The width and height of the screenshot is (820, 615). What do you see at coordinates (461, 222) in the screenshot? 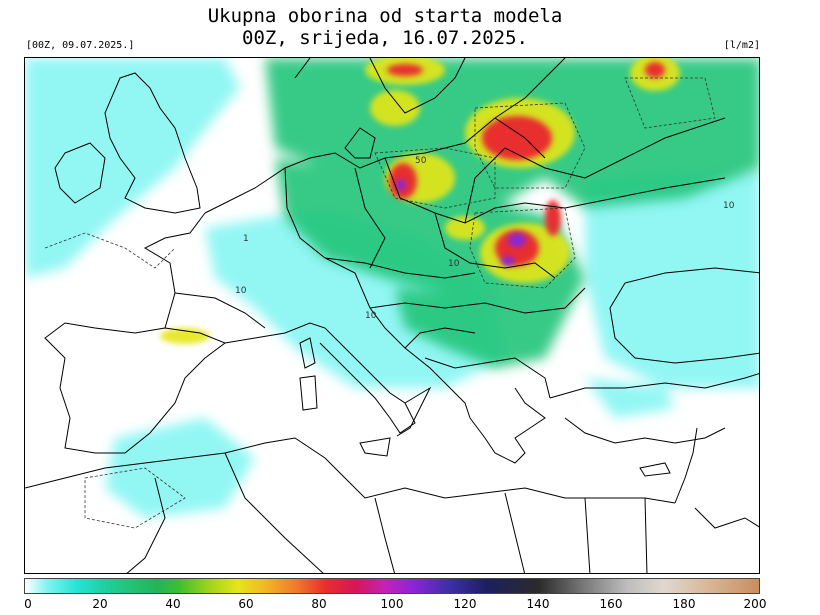
I see `precip-field-extreme` at bounding box center [461, 222].